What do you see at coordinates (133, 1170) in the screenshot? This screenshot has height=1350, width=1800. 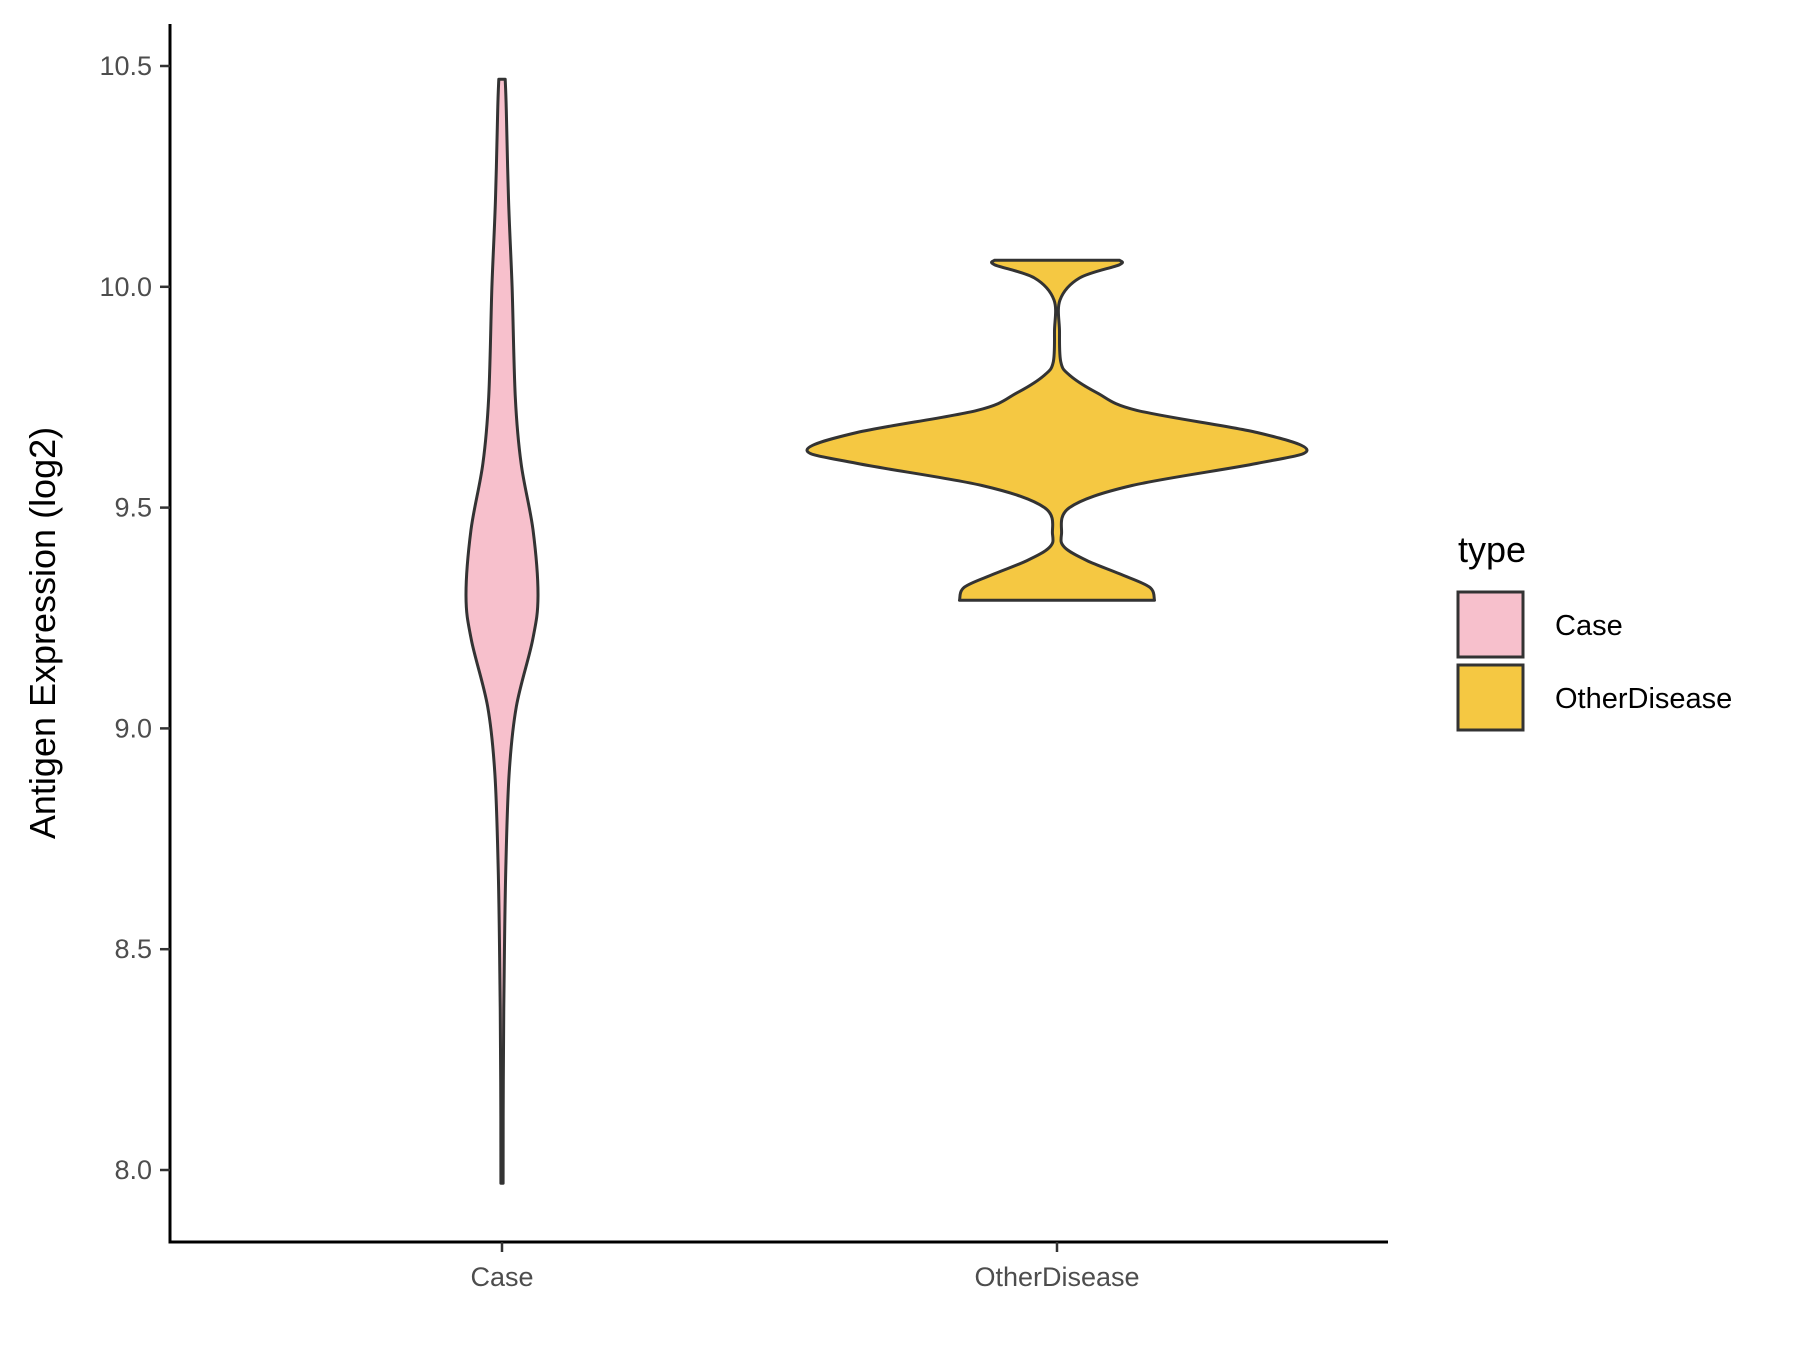 I see `y-tick-label: 8.0` at bounding box center [133, 1170].